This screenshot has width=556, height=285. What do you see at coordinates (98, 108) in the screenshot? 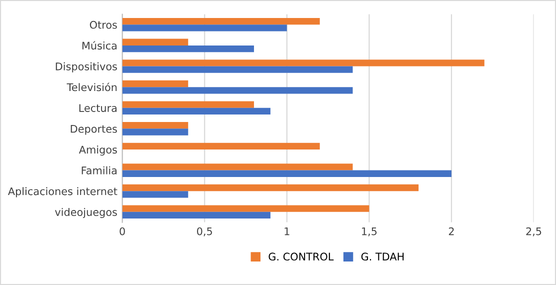
I see `y-tick-label: Lectura` at bounding box center [98, 108].